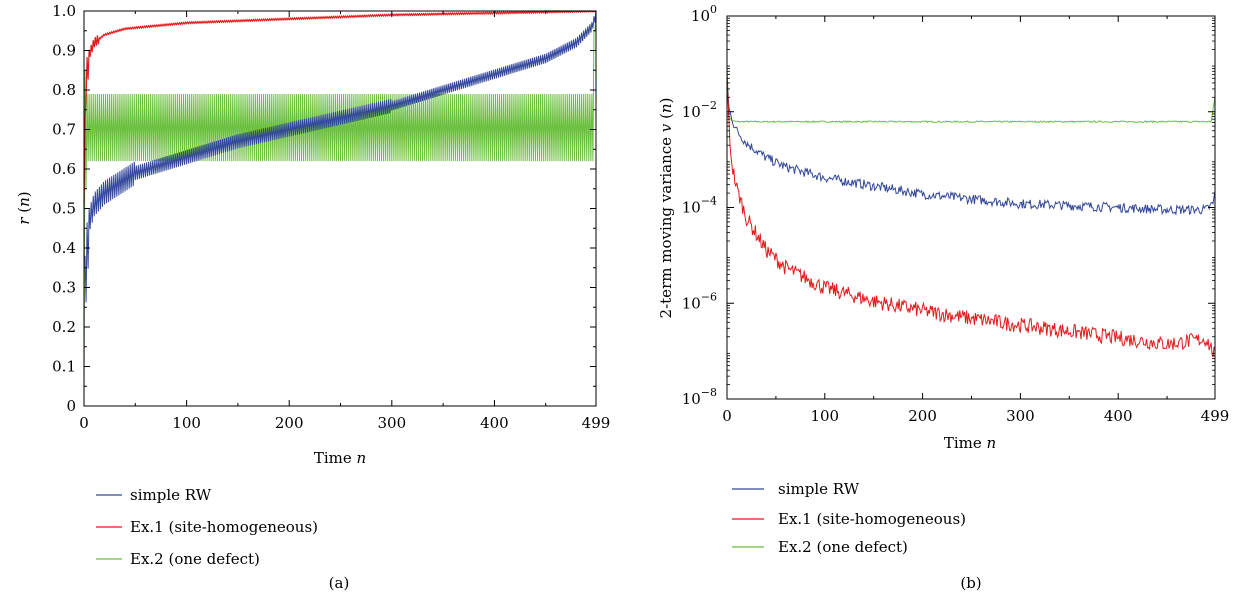 This screenshot has width=1247, height=606. What do you see at coordinates (64, 209) in the screenshot?
I see `y-tick-label: 0.5` at bounding box center [64, 209].